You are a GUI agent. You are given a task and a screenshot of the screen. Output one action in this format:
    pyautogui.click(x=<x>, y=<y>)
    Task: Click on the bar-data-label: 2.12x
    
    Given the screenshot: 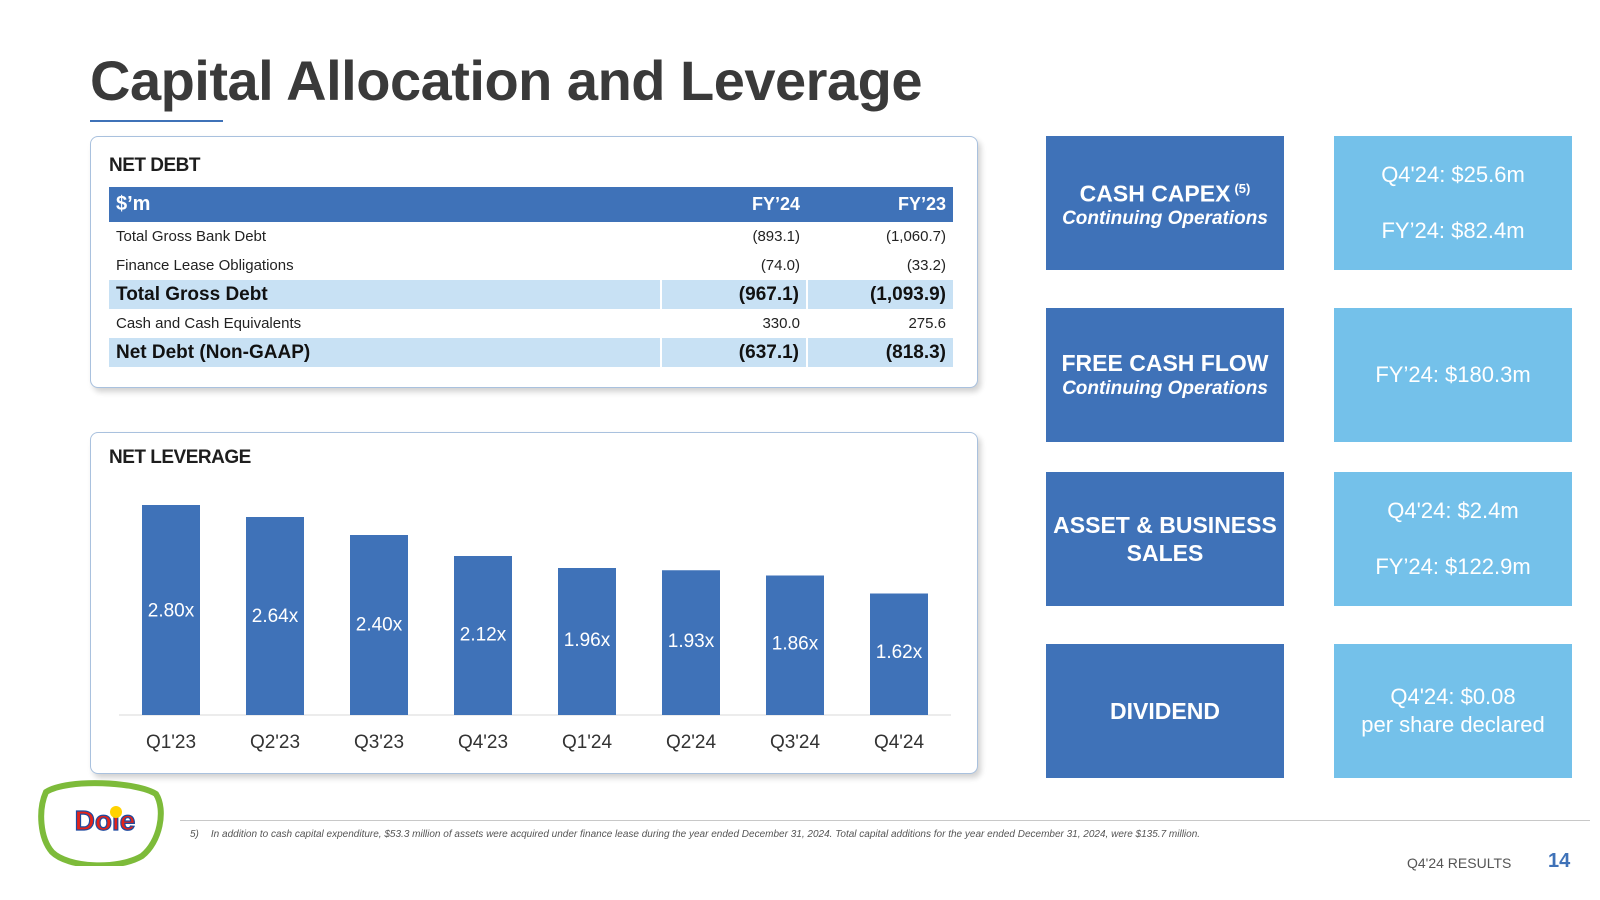 What is the action you would take?
    pyautogui.click(x=483, y=634)
    